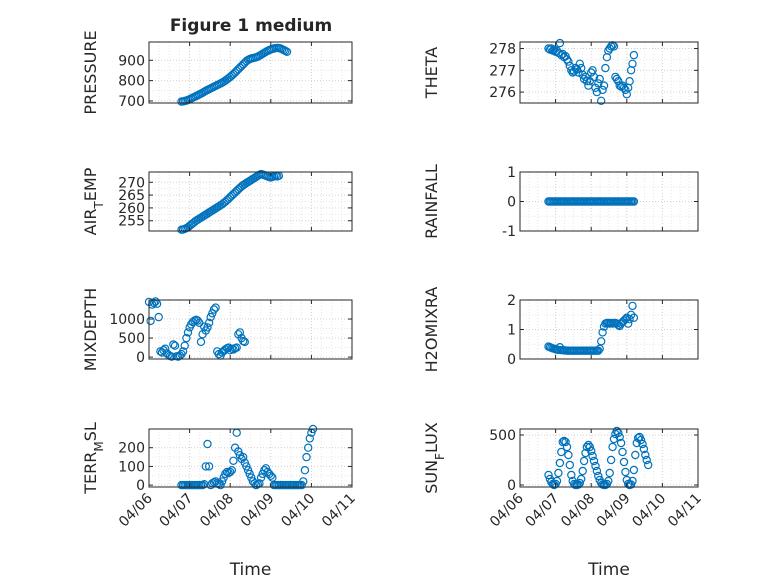 The height and width of the screenshot is (583, 778). What do you see at coordinates (131, 467) in the screenshot?
I see `y-tick-label: 100` at bounding box center [131, 467].